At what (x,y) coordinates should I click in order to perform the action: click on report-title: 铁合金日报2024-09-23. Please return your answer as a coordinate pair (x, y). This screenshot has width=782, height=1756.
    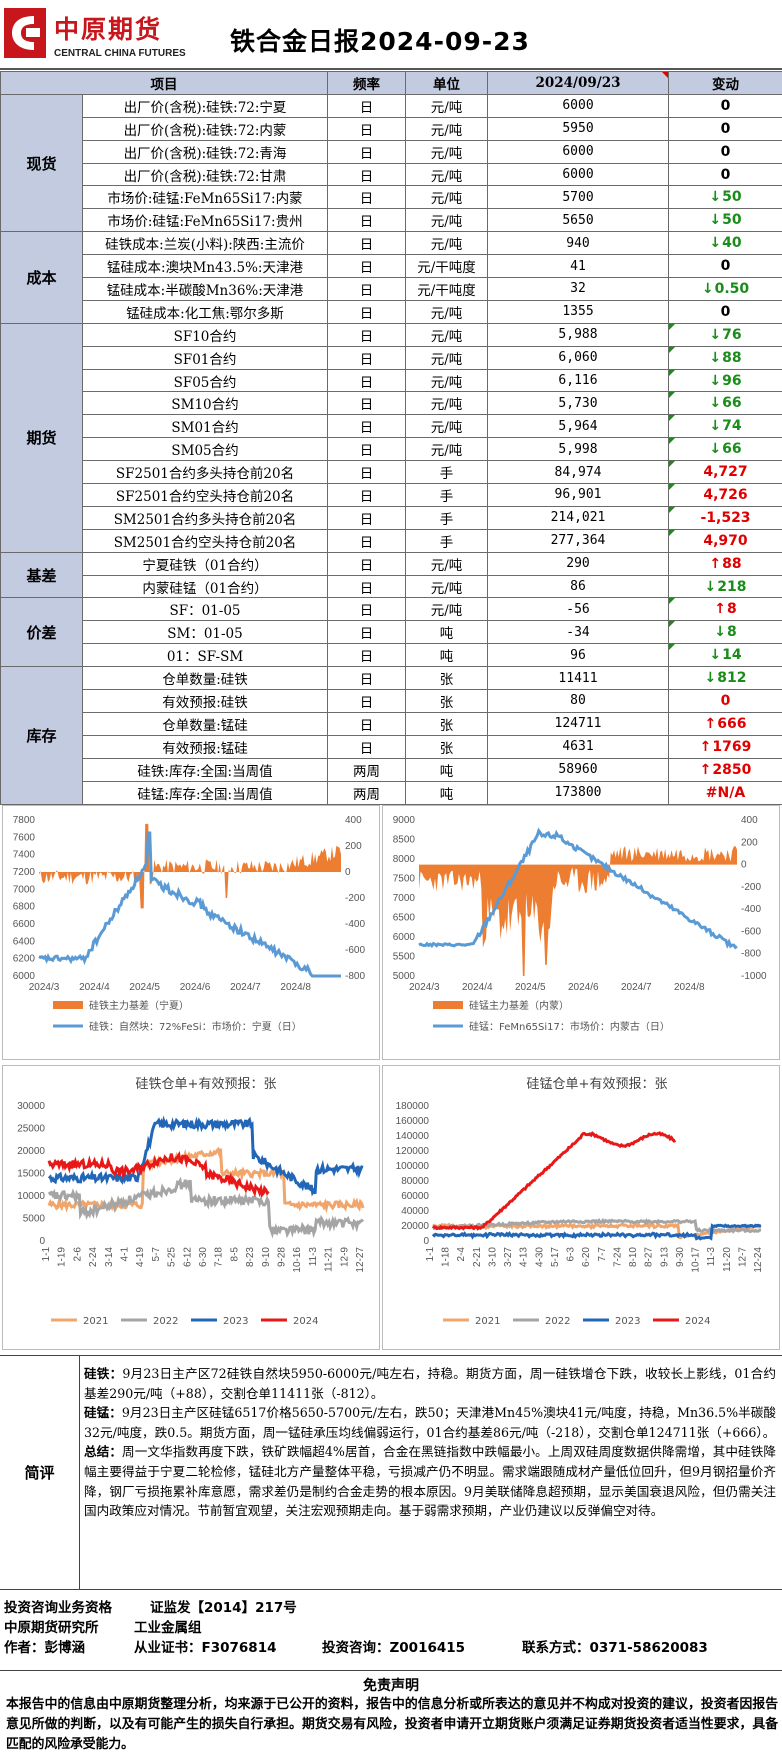
    Looking at the image, I should click on (380, 41).